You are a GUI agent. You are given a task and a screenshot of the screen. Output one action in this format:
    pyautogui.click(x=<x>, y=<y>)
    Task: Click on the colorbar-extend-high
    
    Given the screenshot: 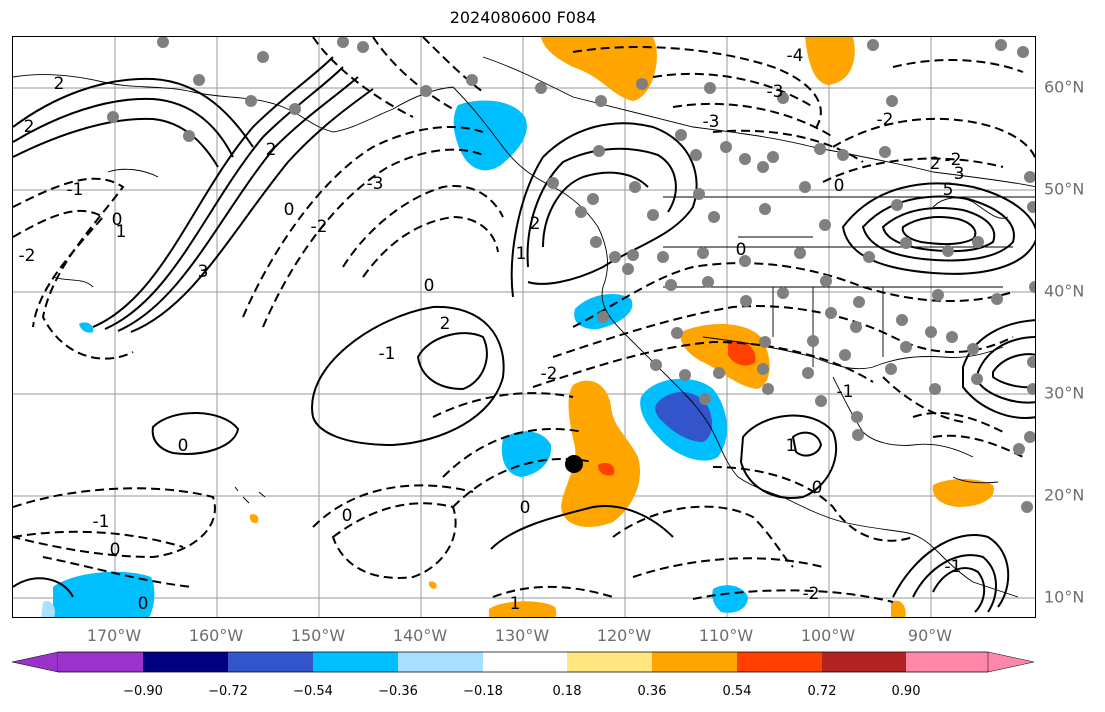 What is the action you would take?
    pyautogui.click(x=1011, y=662)
    